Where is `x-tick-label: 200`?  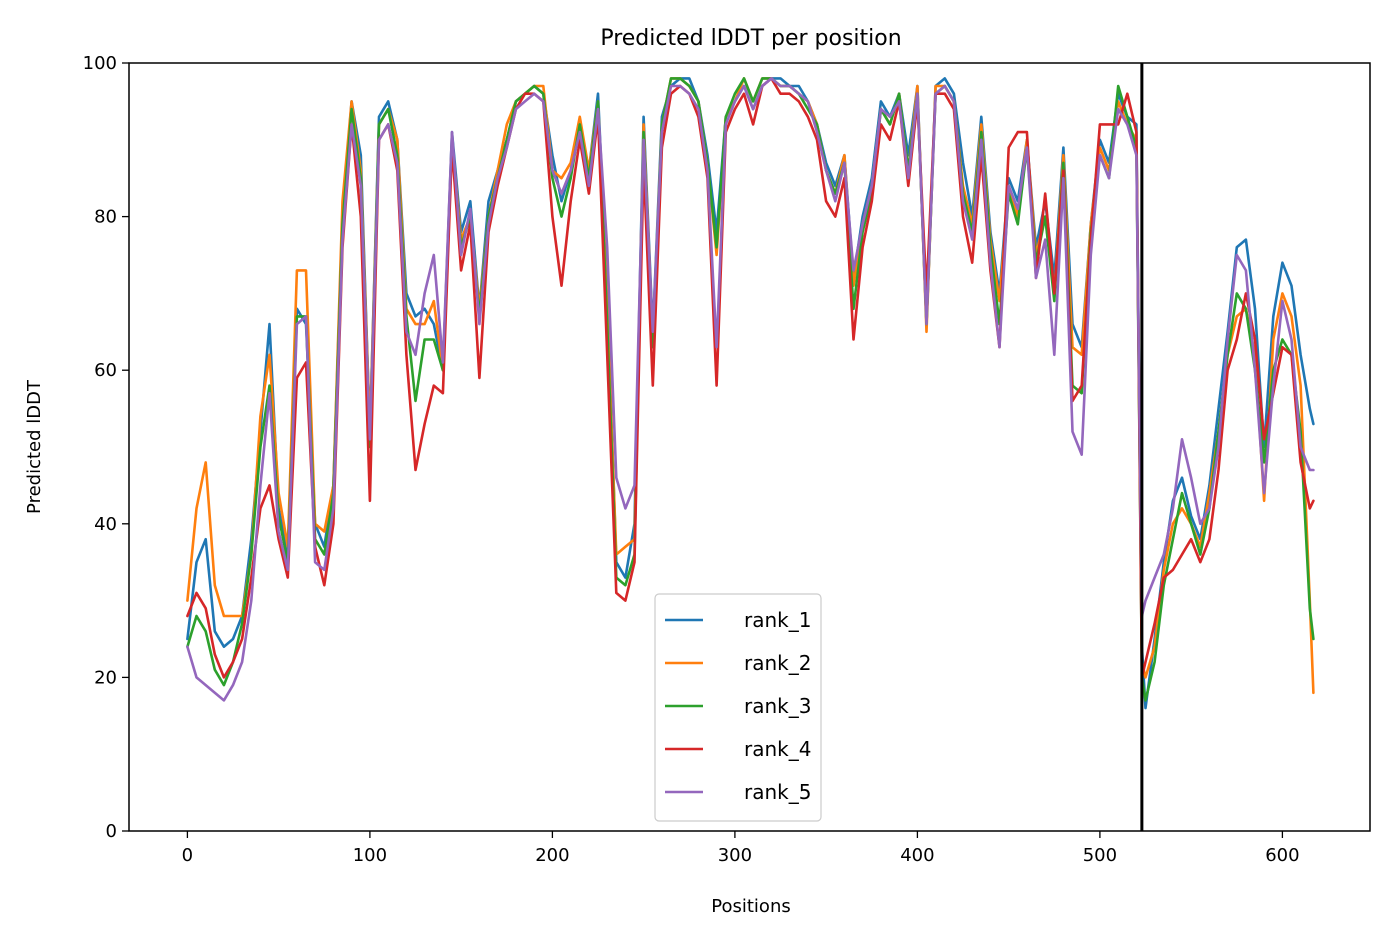 x-tick-label: 200 is located at coordinates (552, 855).